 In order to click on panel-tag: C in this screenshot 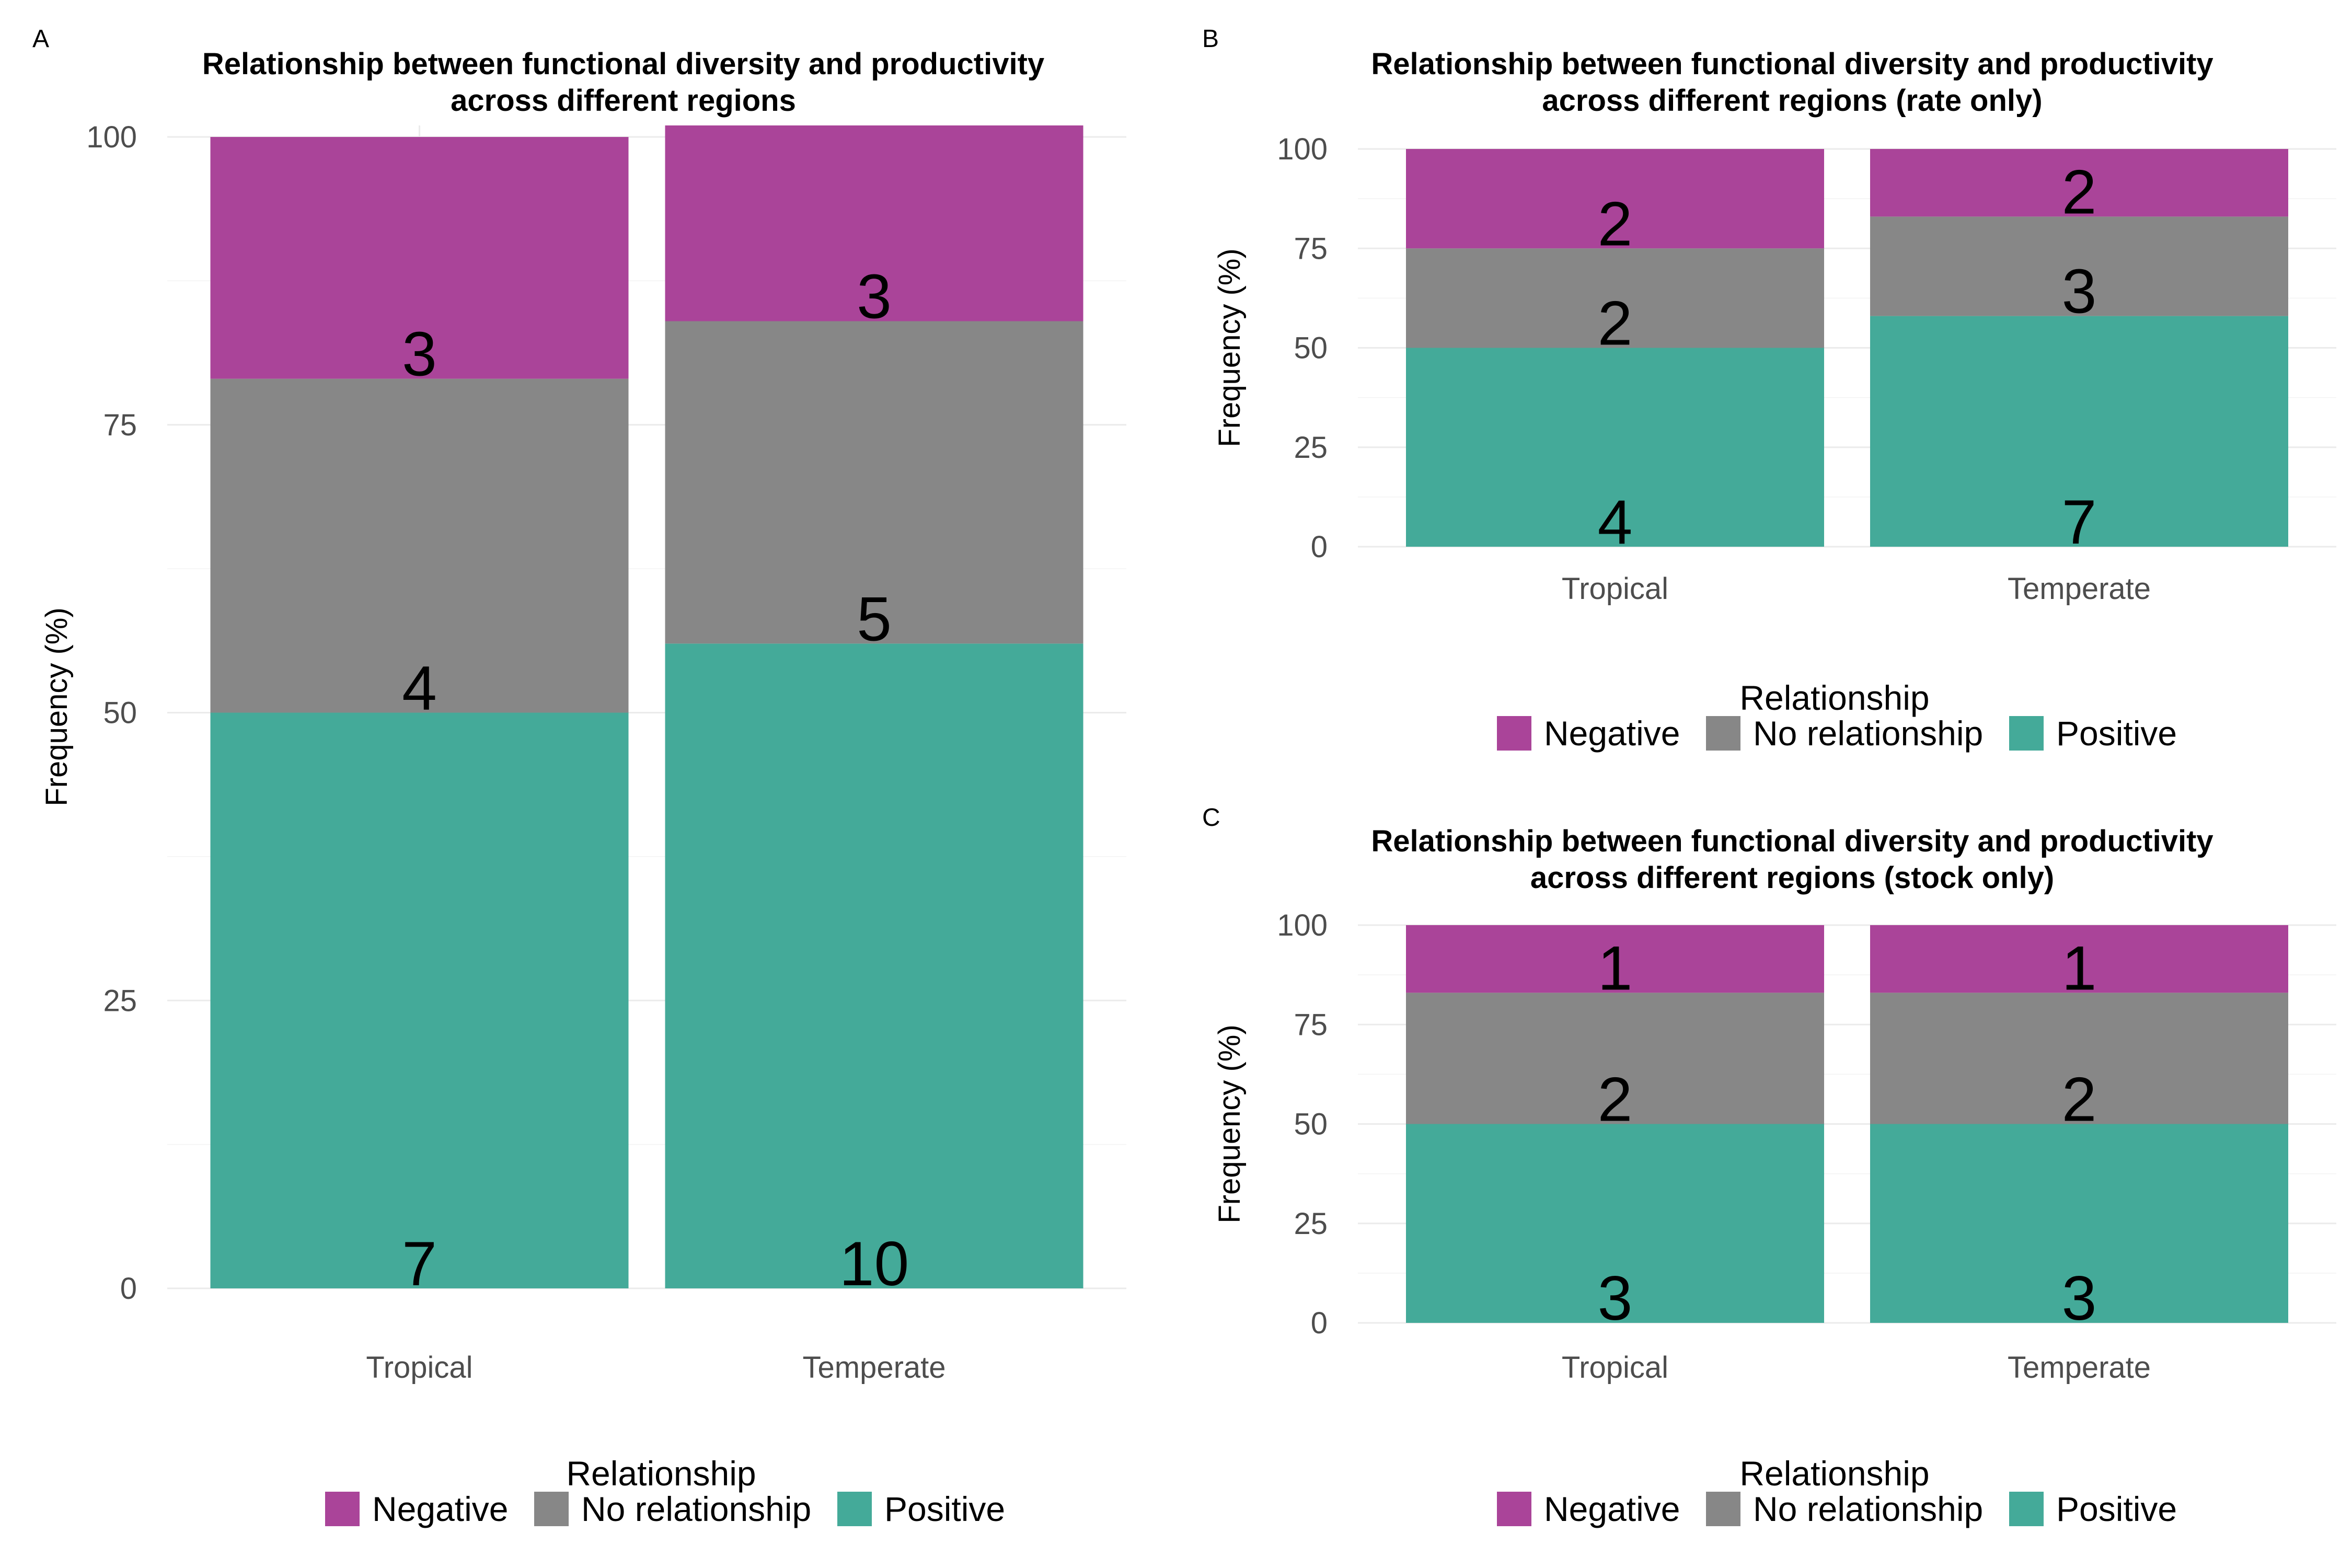, I will do `click(1211, 818)`.